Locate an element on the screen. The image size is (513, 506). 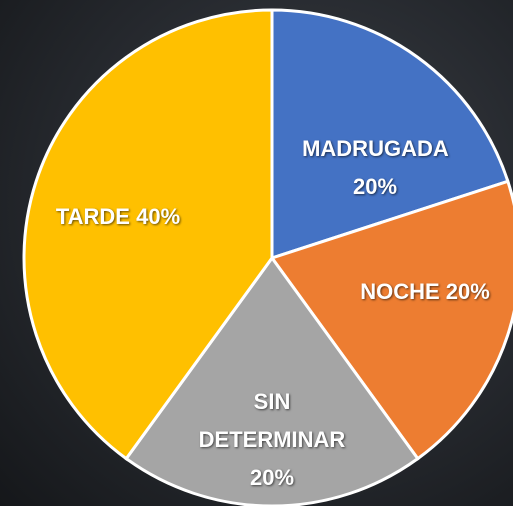
slice-label: TARDE 40% is located at coordinates (118, 217).